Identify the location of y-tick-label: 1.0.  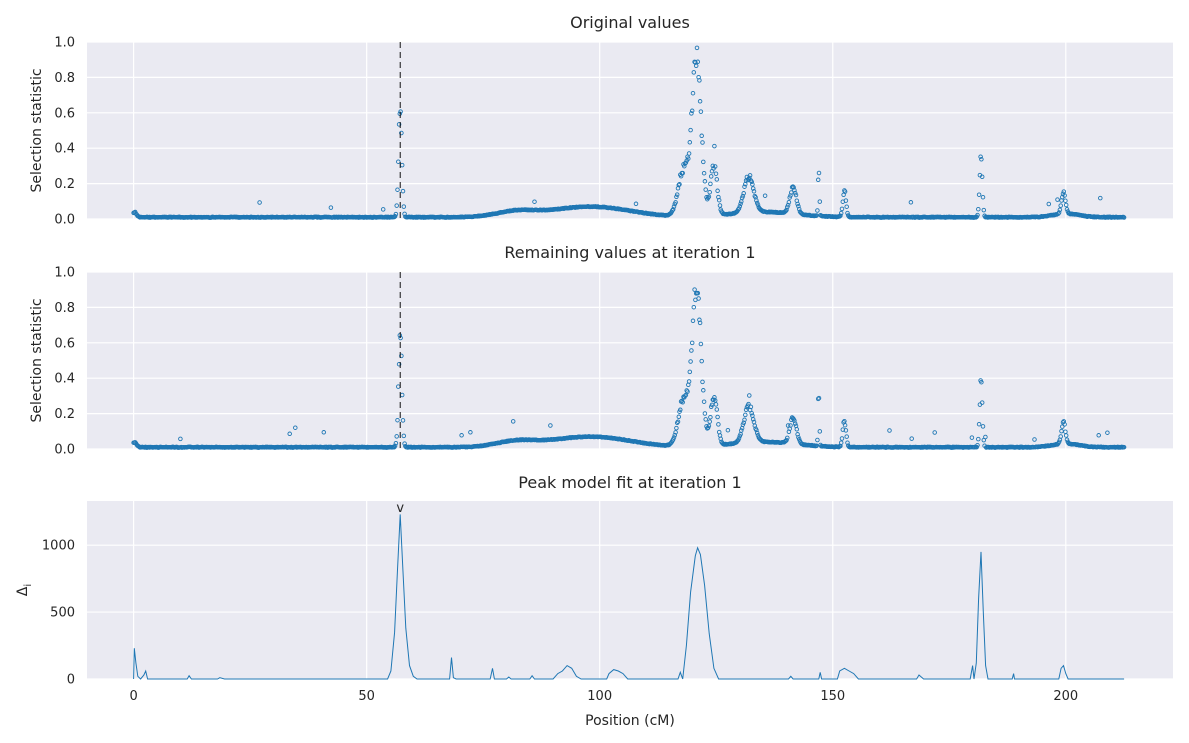
(64, 43).